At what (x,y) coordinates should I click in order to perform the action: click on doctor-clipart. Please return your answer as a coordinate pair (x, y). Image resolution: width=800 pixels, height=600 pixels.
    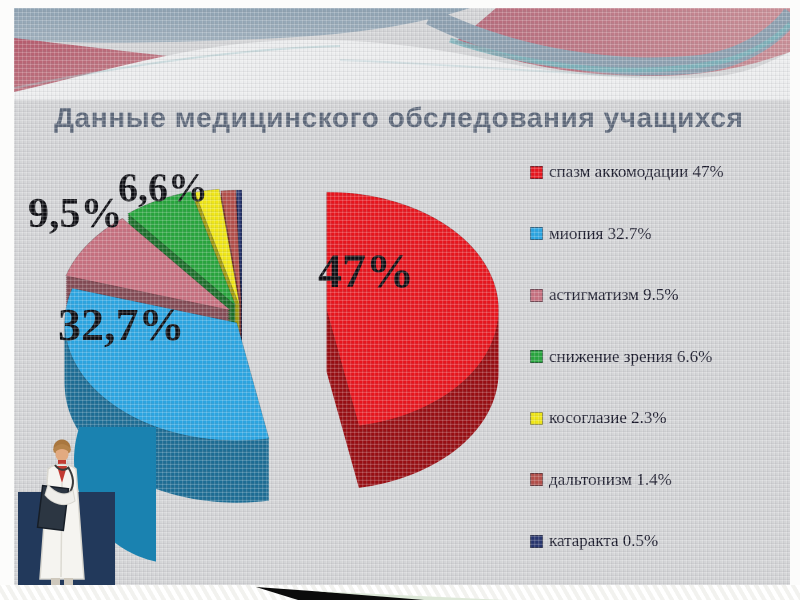
    Looking at the image, I should click on (87, 509).